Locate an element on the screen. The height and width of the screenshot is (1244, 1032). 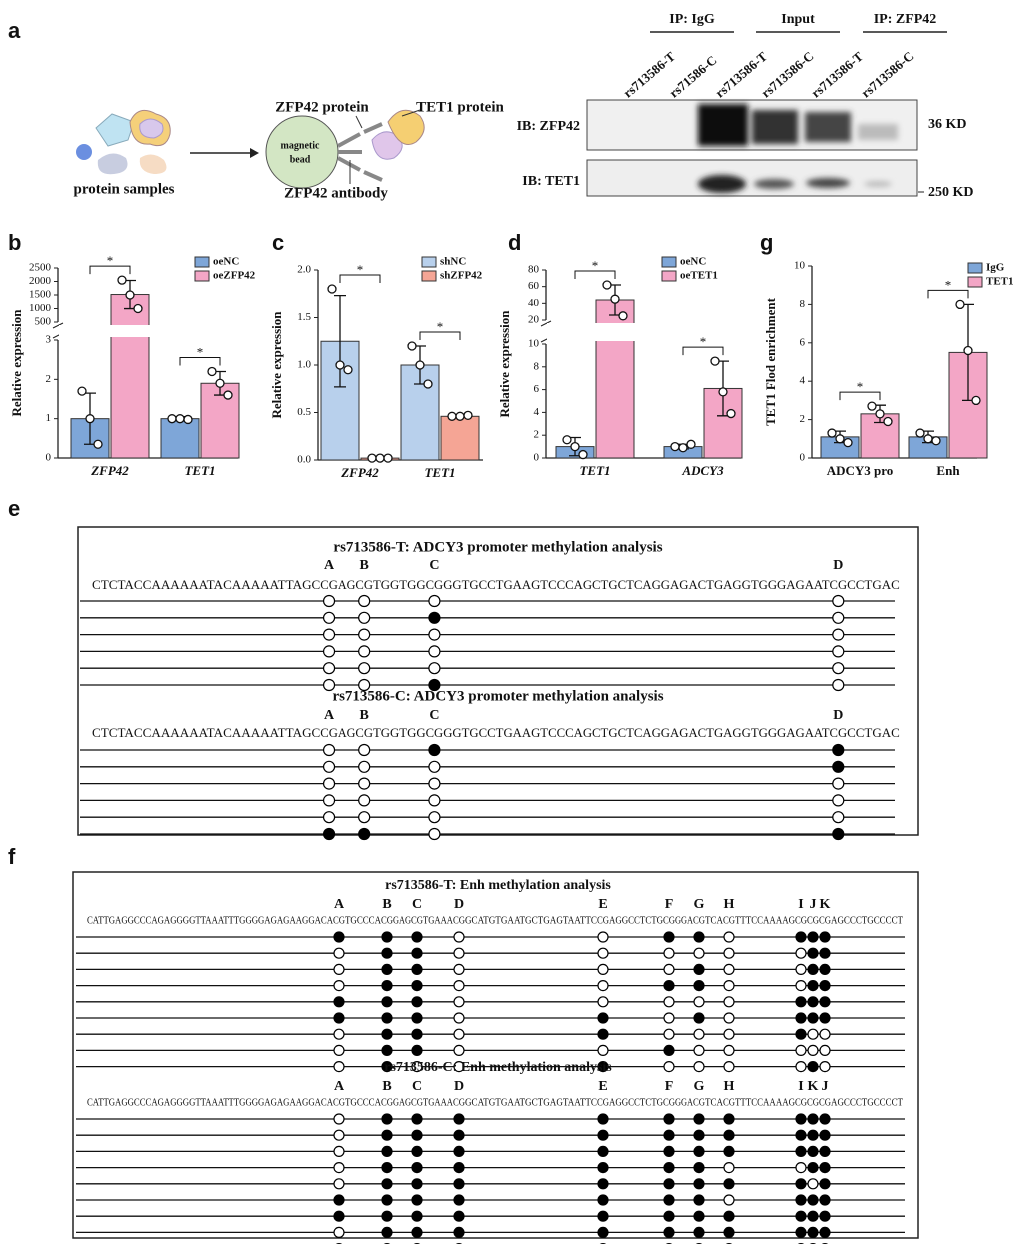
legend-swatch is located at coordinates (202, 276).